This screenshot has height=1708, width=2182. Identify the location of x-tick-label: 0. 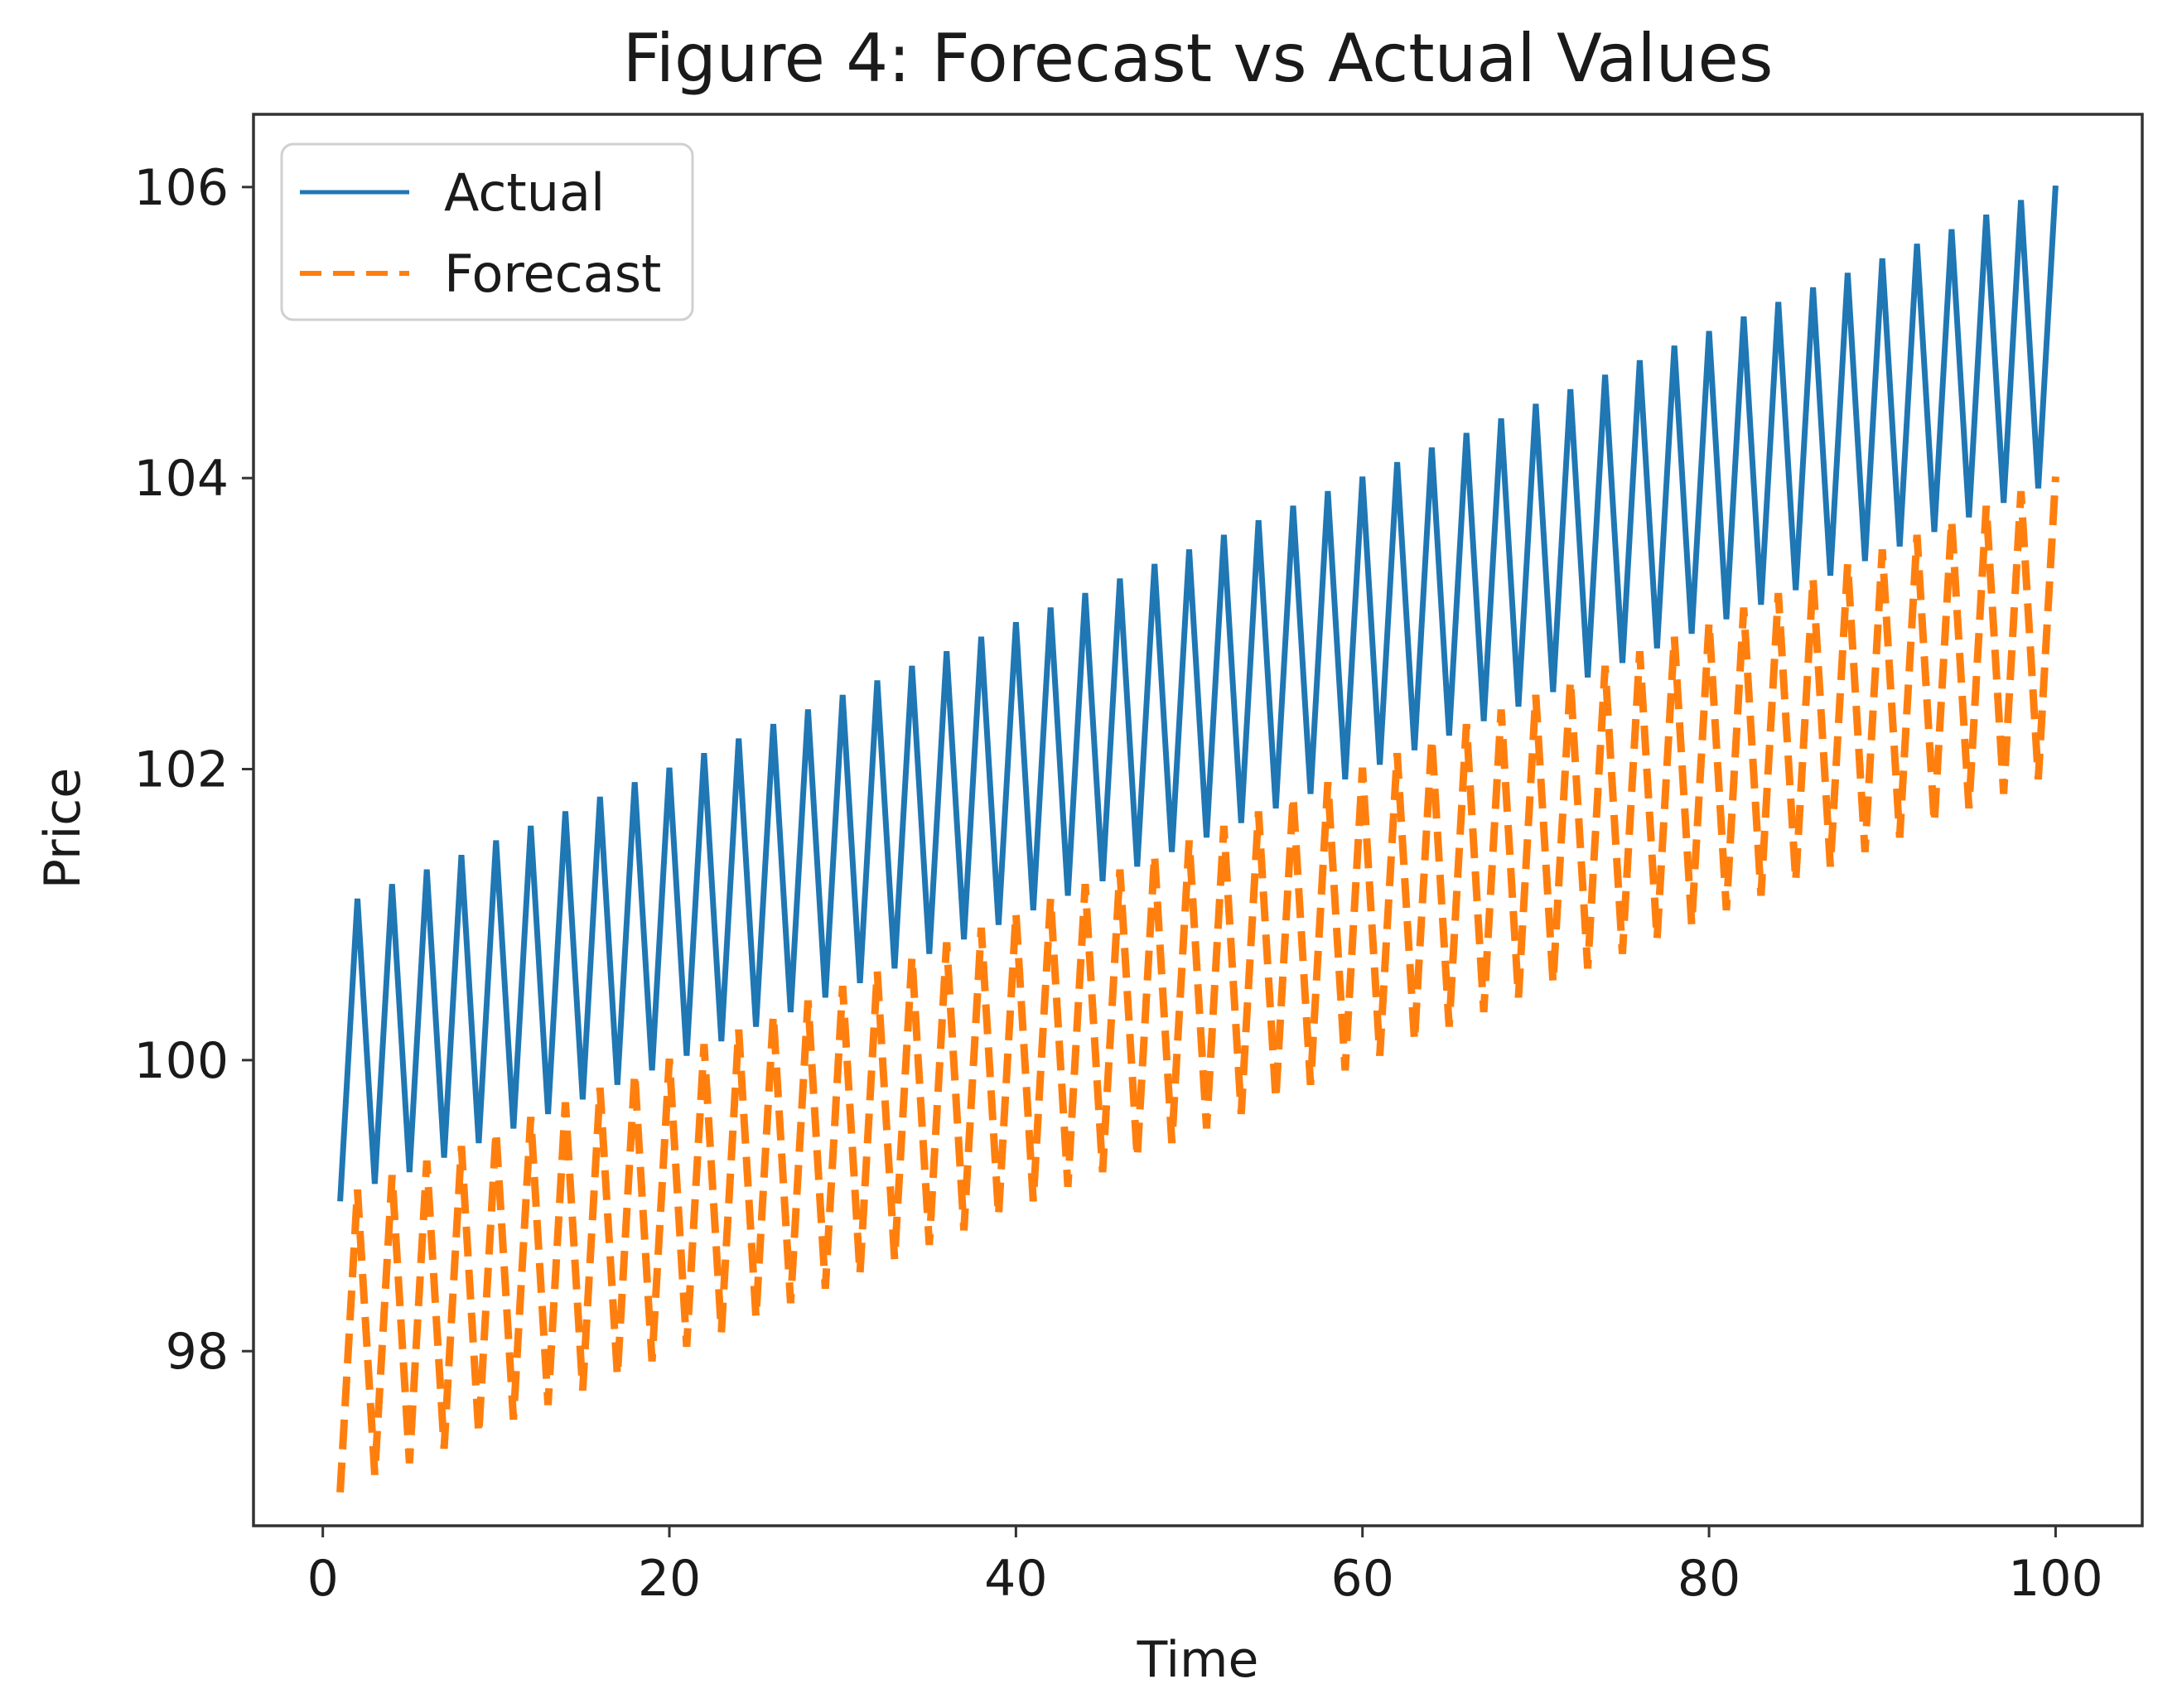
(323, 1579).